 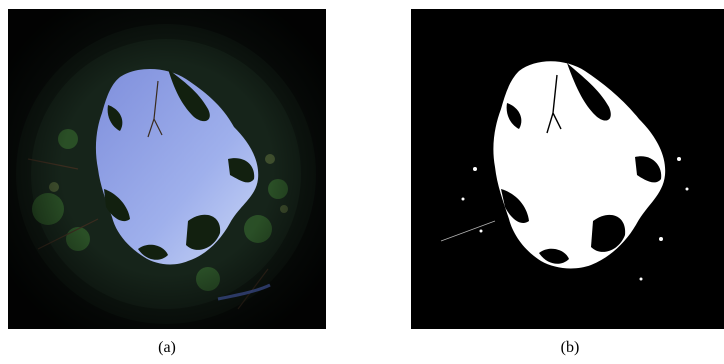 What do you see at coordinates (167, 347) in the screenshot?
I see `caption-a: (a)` at bounding box center [167, 347].